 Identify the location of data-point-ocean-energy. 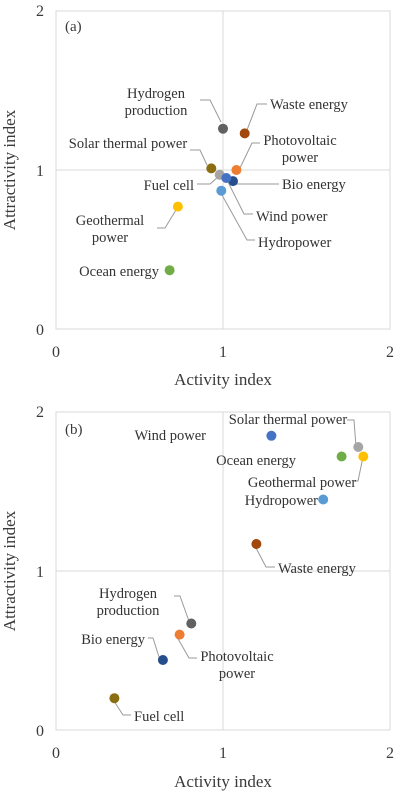
(169, 270).